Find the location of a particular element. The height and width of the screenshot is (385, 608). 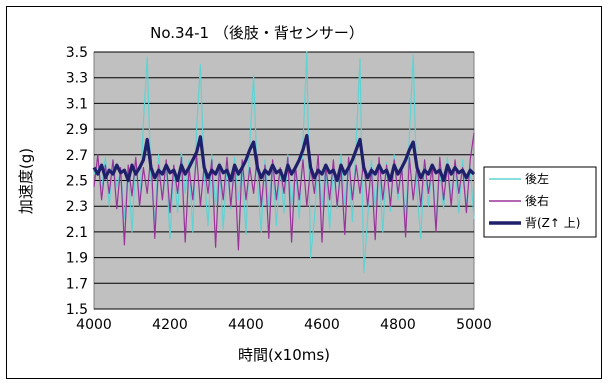

x-tick-label: 4800 is located at coordinates (398, 325).